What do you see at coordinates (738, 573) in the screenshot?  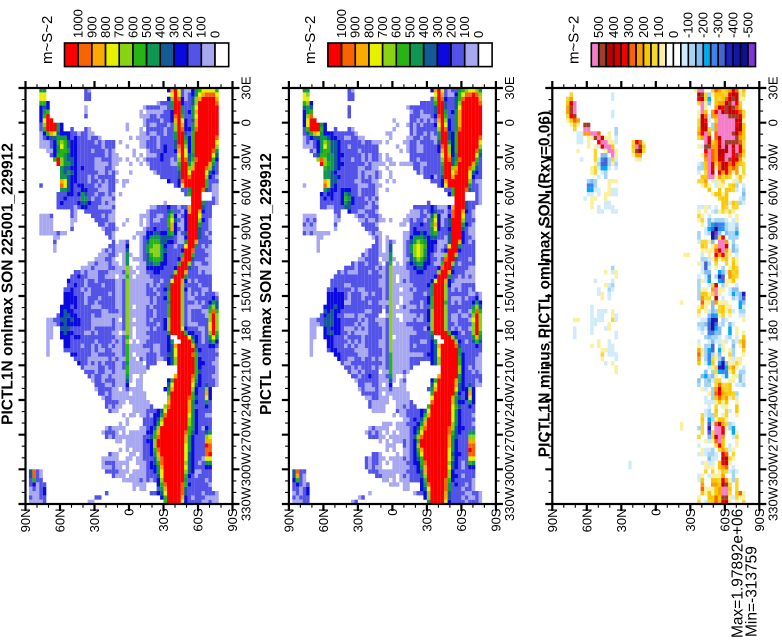 I see `svg-text: Max=1.97892e+06` at bounding box center [738, 573].